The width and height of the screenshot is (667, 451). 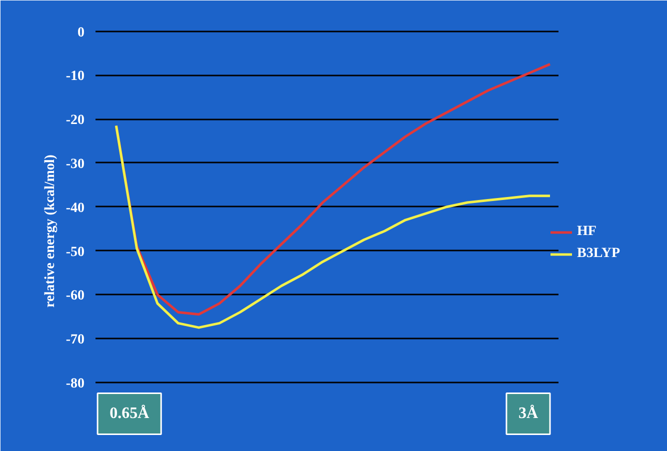 What do you see at coordinates (75, 76) in the screenshot?
I see `y-tick-label: -10` at bounding box center [75, 76].